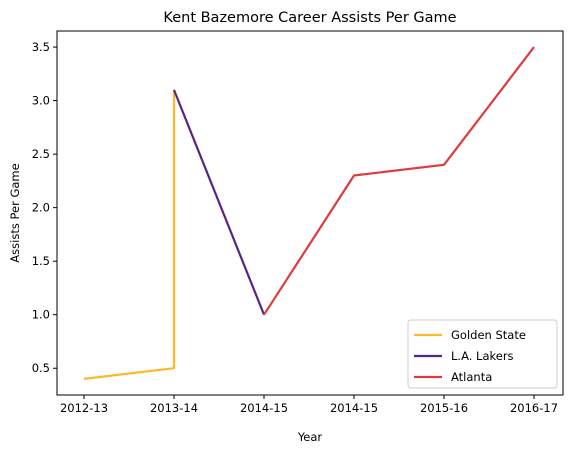 The width and height of the screenshot is (570, 453). I want to click on x-tick-label: 2012-13, so click(84, 408).